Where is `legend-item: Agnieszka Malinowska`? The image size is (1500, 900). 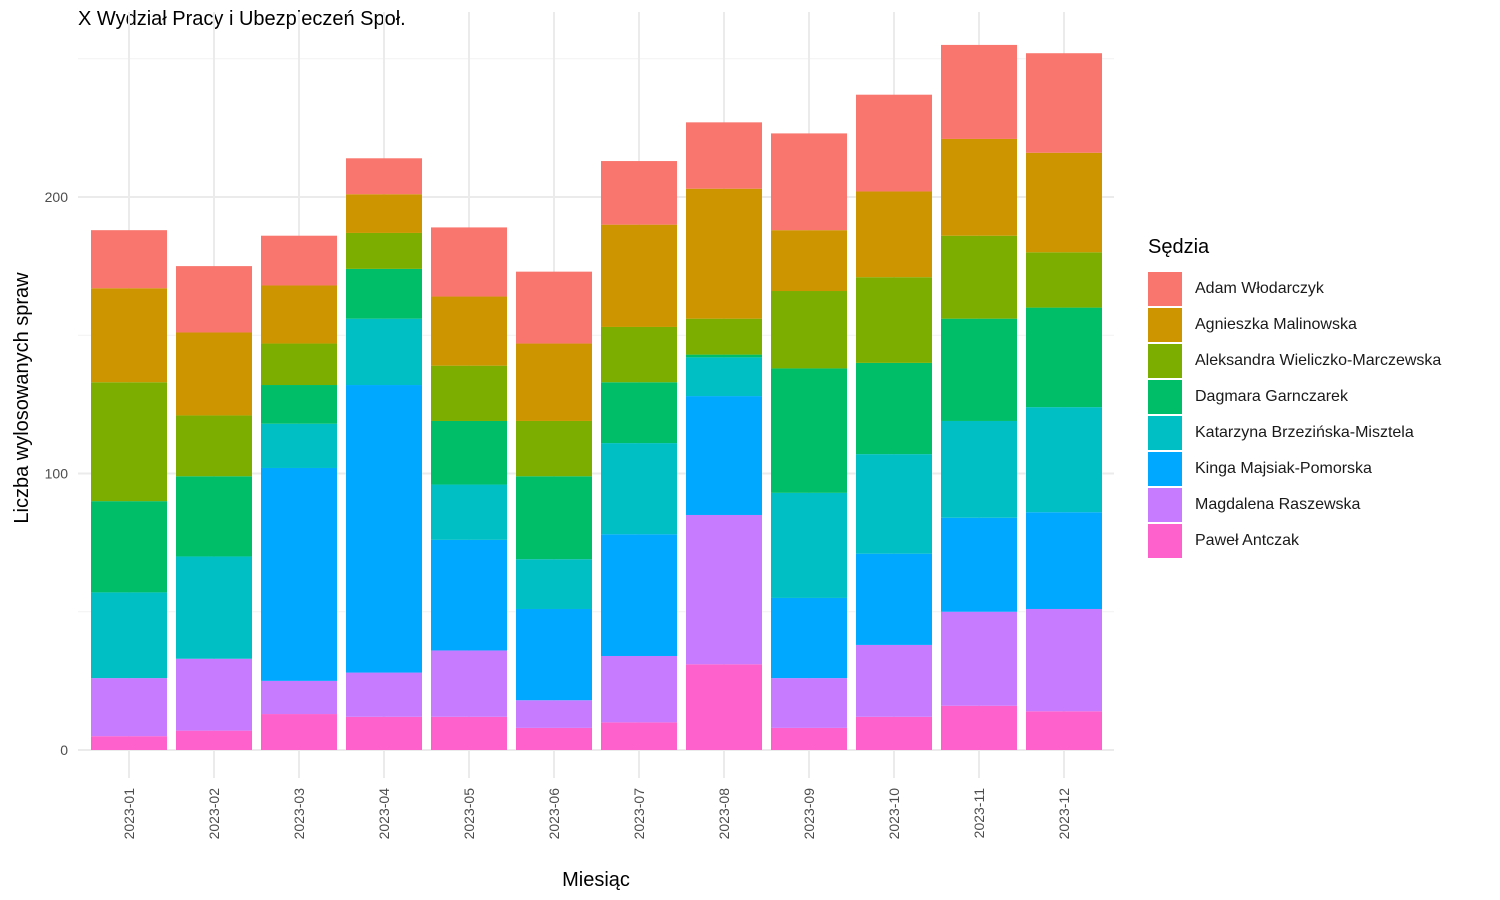
legend-item: Agnieszka Malinowska is located at coordinates (1294, 325).